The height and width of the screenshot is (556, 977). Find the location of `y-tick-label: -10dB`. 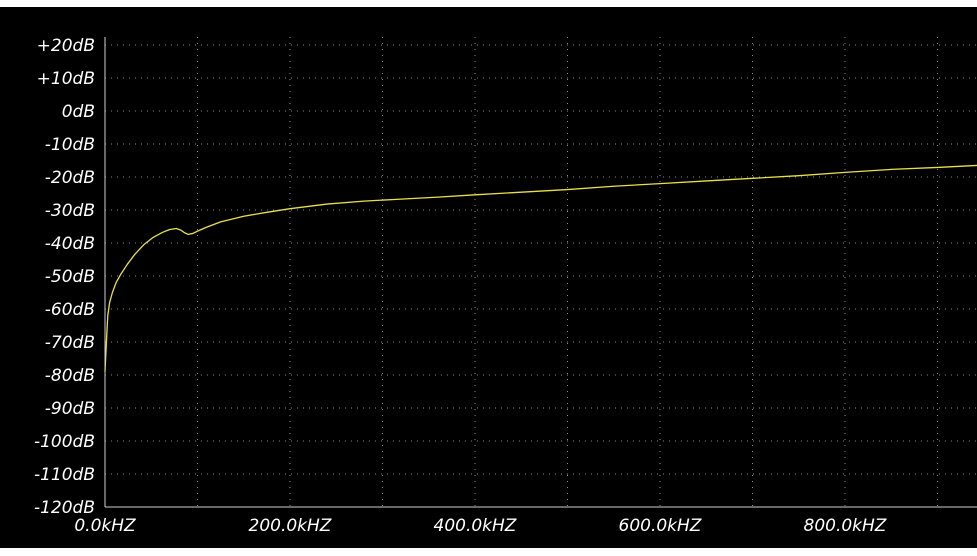

y-tick-label: -10dB is located at coordinates (70, 145).